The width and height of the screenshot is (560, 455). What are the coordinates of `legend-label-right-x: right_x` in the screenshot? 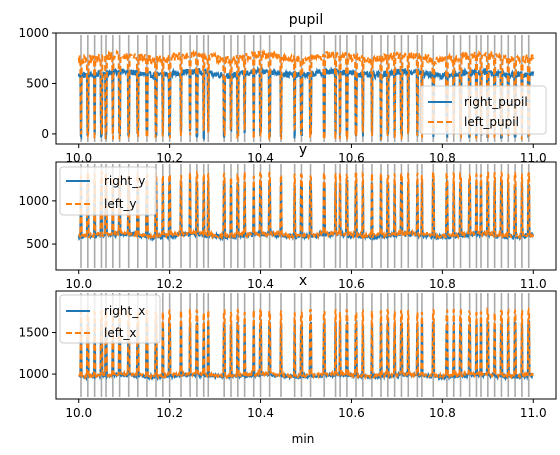 It's located at (124, 311).